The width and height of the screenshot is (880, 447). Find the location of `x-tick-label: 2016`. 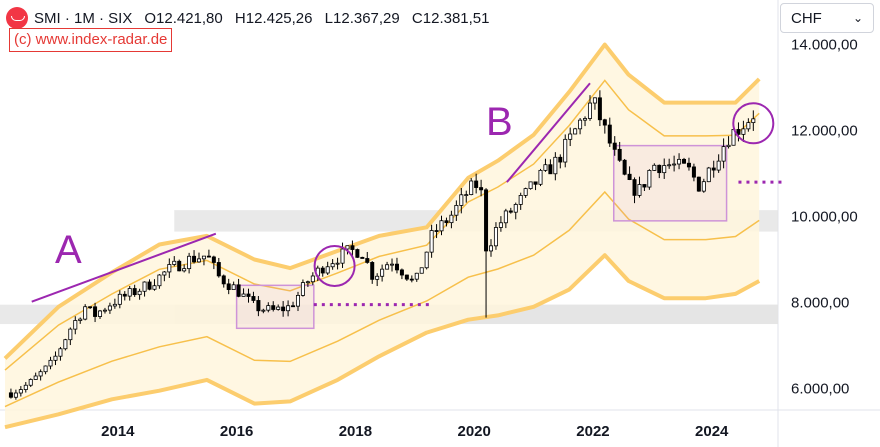

x-tick-label: 2016 is located at coordinates (236, 431).